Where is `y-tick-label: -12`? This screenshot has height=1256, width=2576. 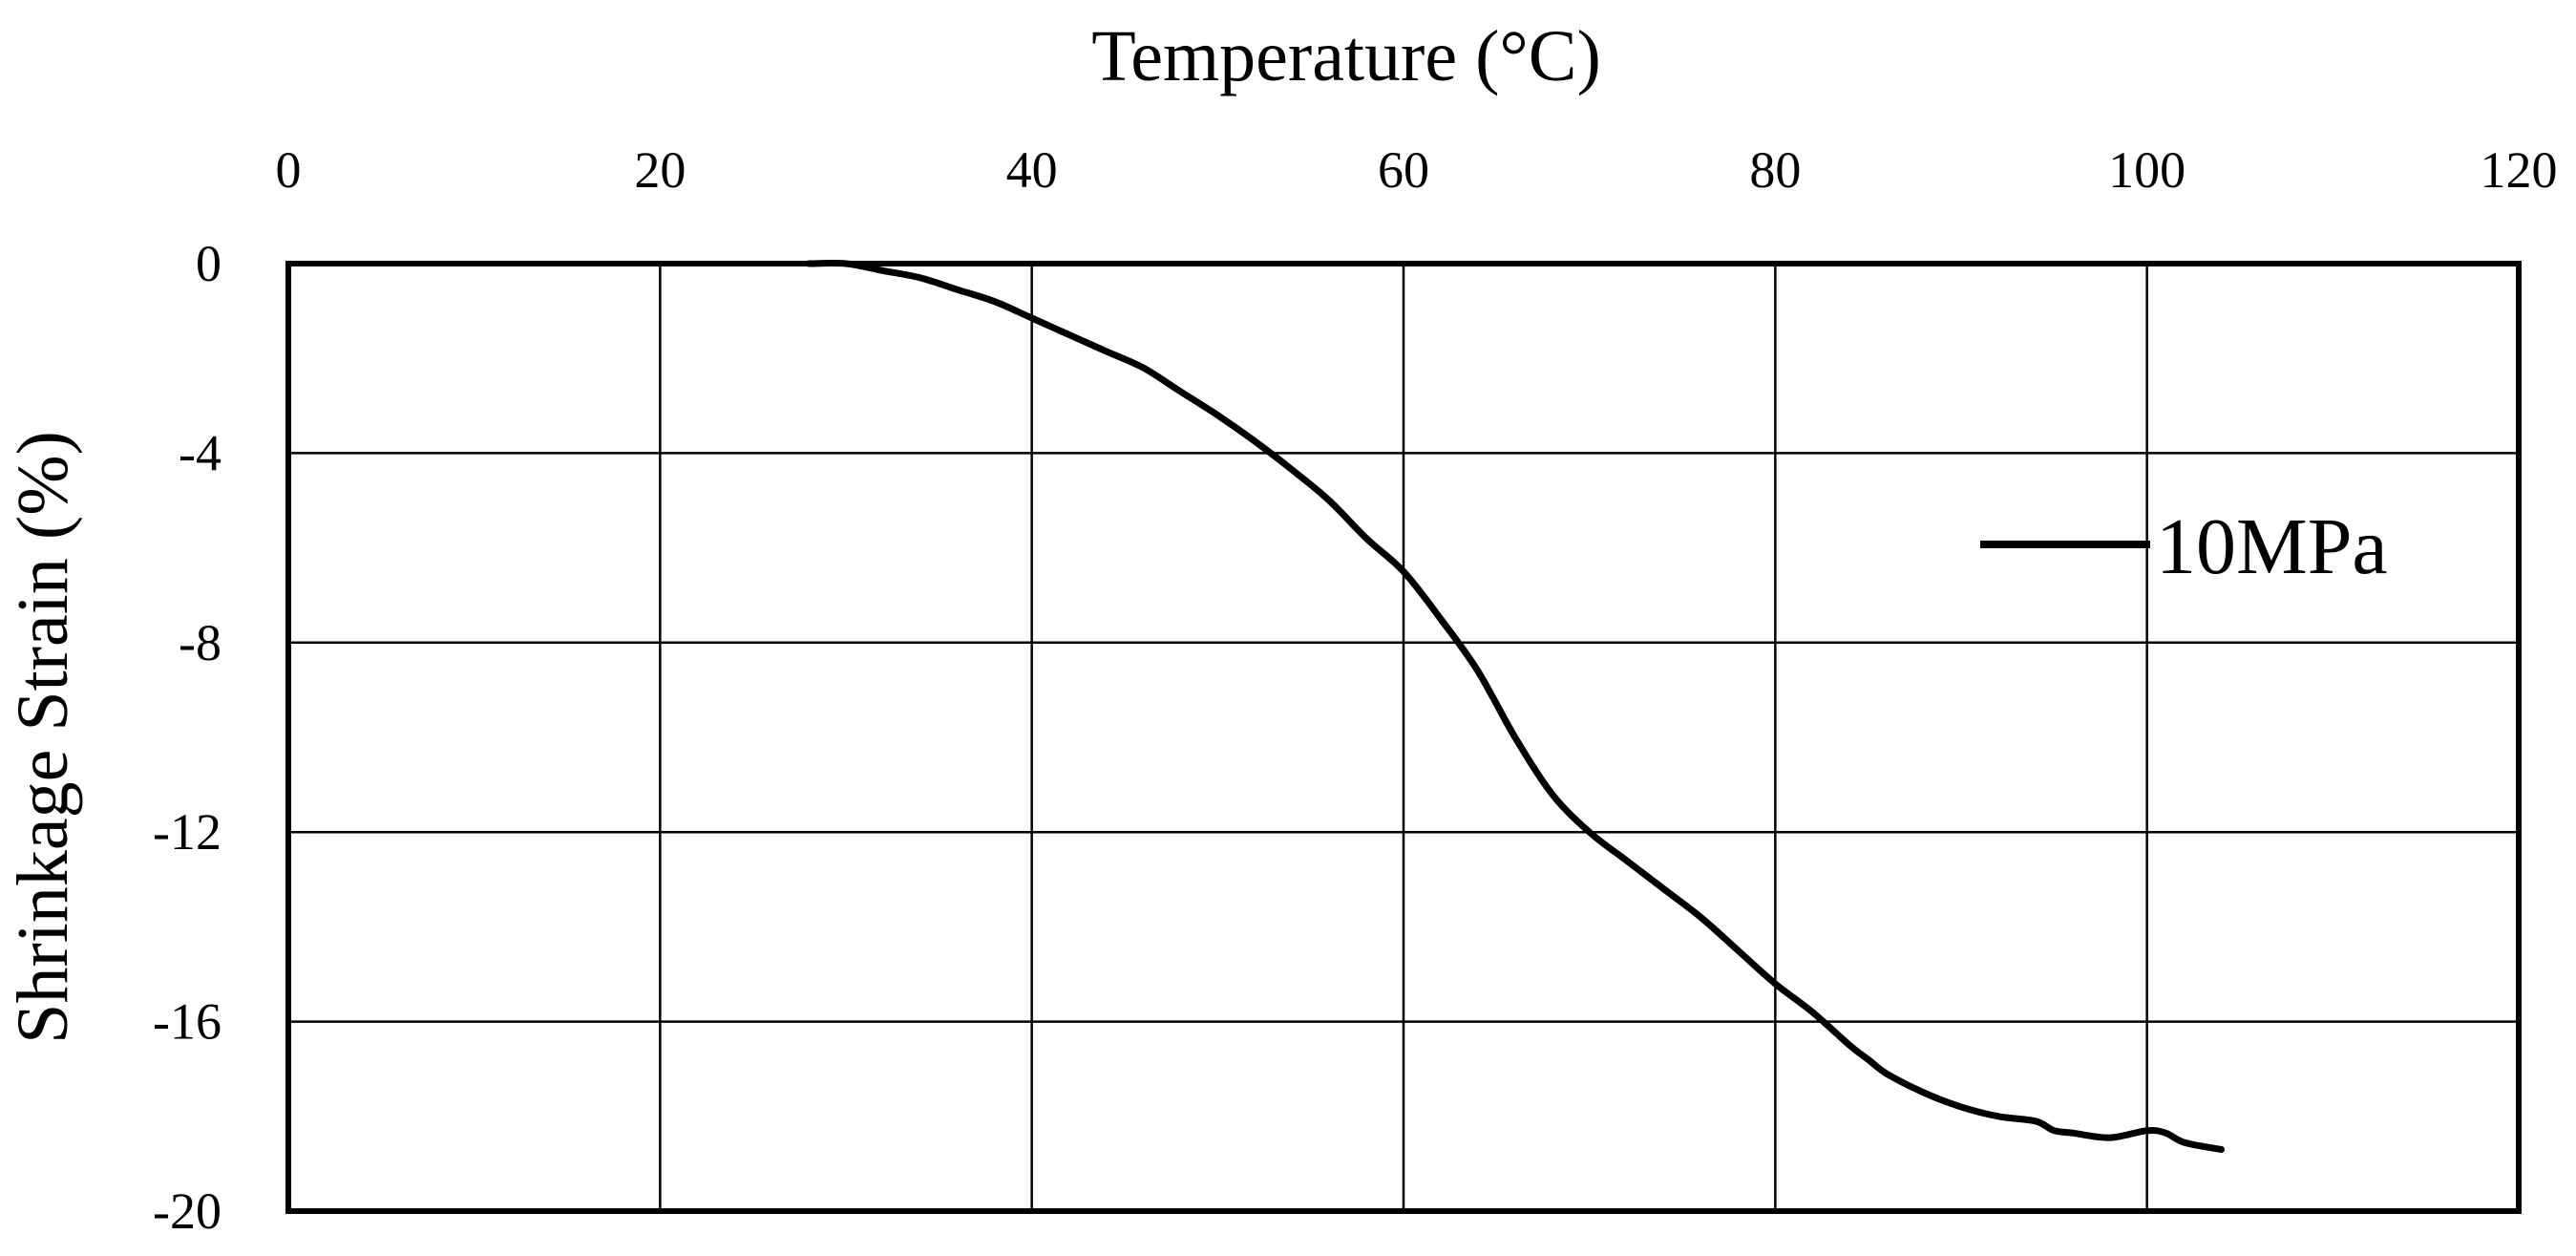 y-tick-label: -12 is located at coordinates (187, 832).